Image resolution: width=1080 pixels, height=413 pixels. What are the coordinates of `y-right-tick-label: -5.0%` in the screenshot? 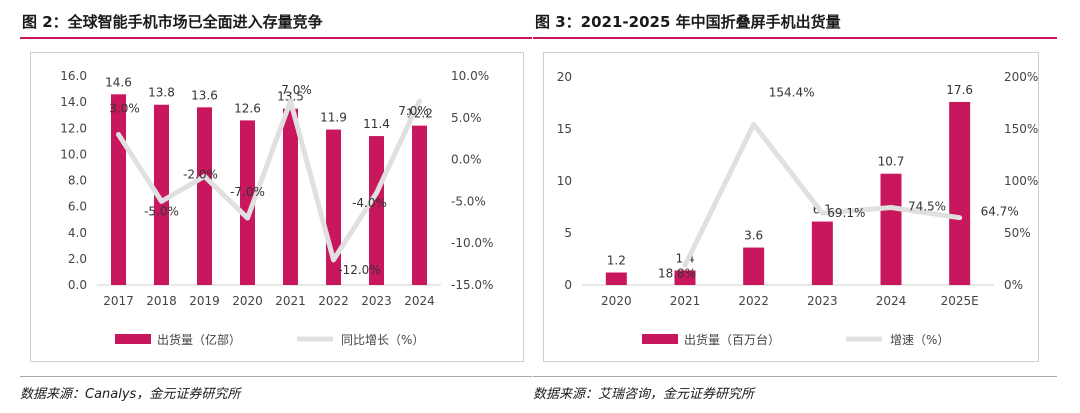 It's located at (468, 201).